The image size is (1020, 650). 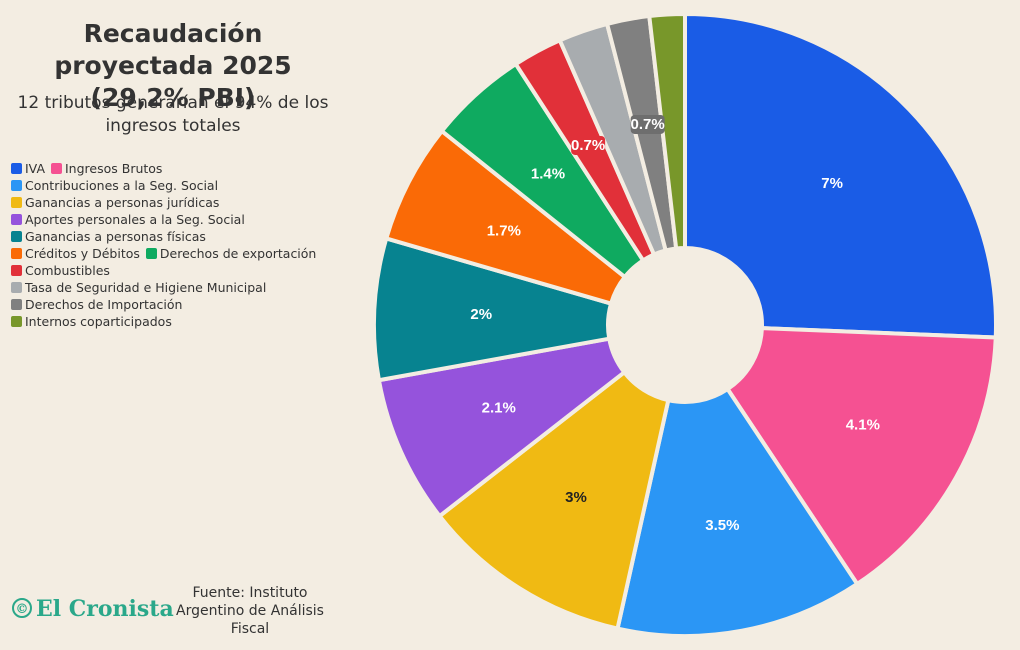 I want to click on legend-label: Créditos y Débitos, so click(x=82, y=253).